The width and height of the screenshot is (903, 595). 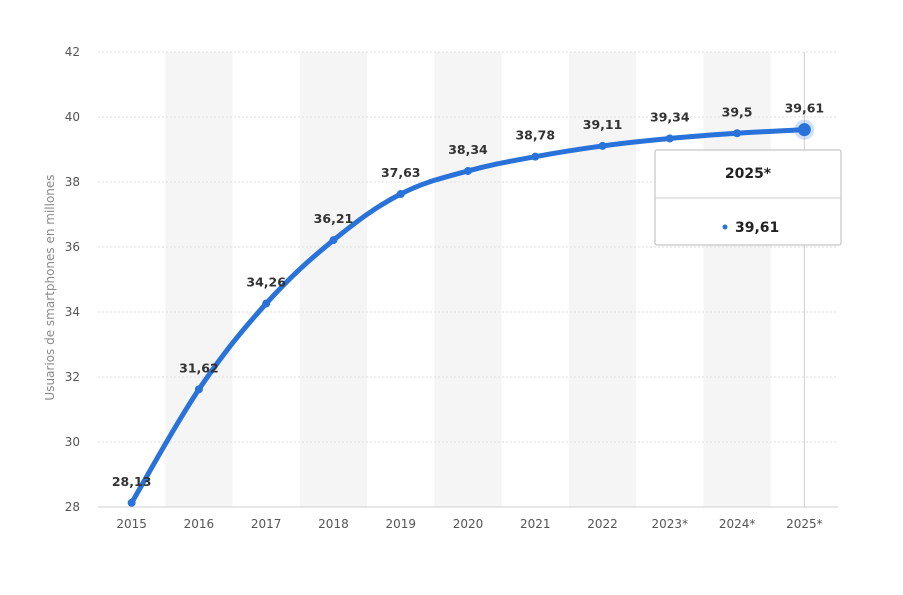 What do you see at coordinates (603, 124) in the screenshot?
I see `data-label-2022: 39,11` at bounding box center [603, 124].